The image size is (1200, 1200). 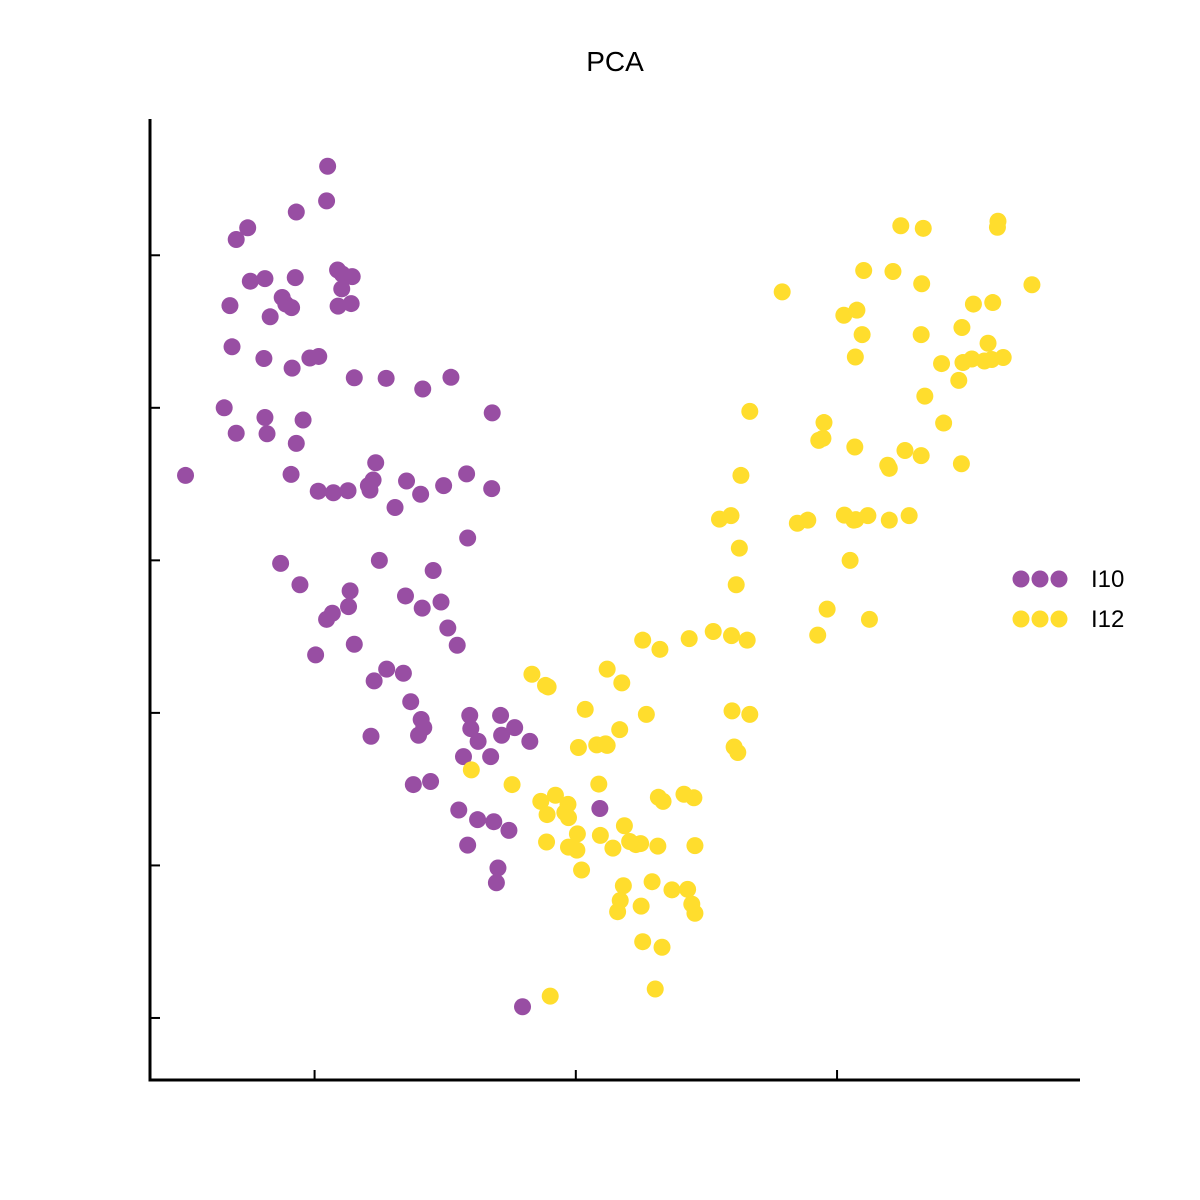 I want to click on legend-label: I12, so click(x=1107, y=619).